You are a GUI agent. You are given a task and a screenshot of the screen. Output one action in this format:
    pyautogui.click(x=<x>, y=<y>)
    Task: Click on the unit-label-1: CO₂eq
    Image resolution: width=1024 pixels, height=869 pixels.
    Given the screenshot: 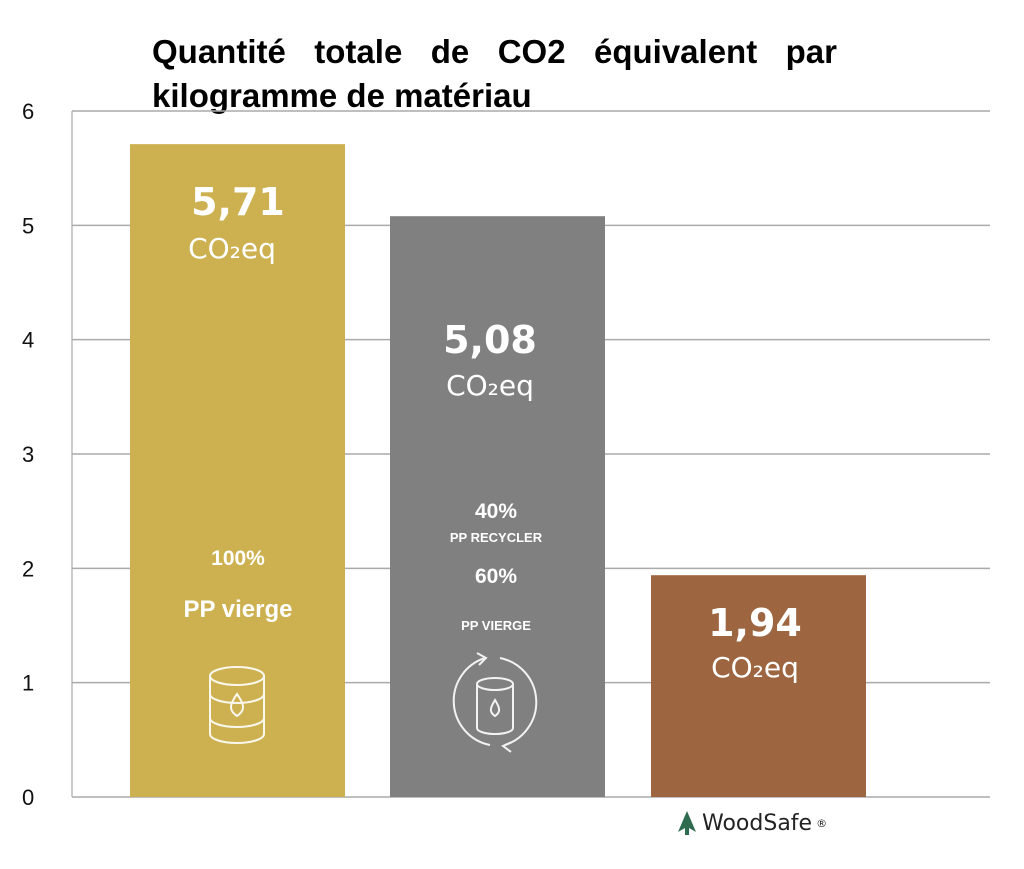 What is the action you would take?
    pyautogui.click(x=232, y=248)
    